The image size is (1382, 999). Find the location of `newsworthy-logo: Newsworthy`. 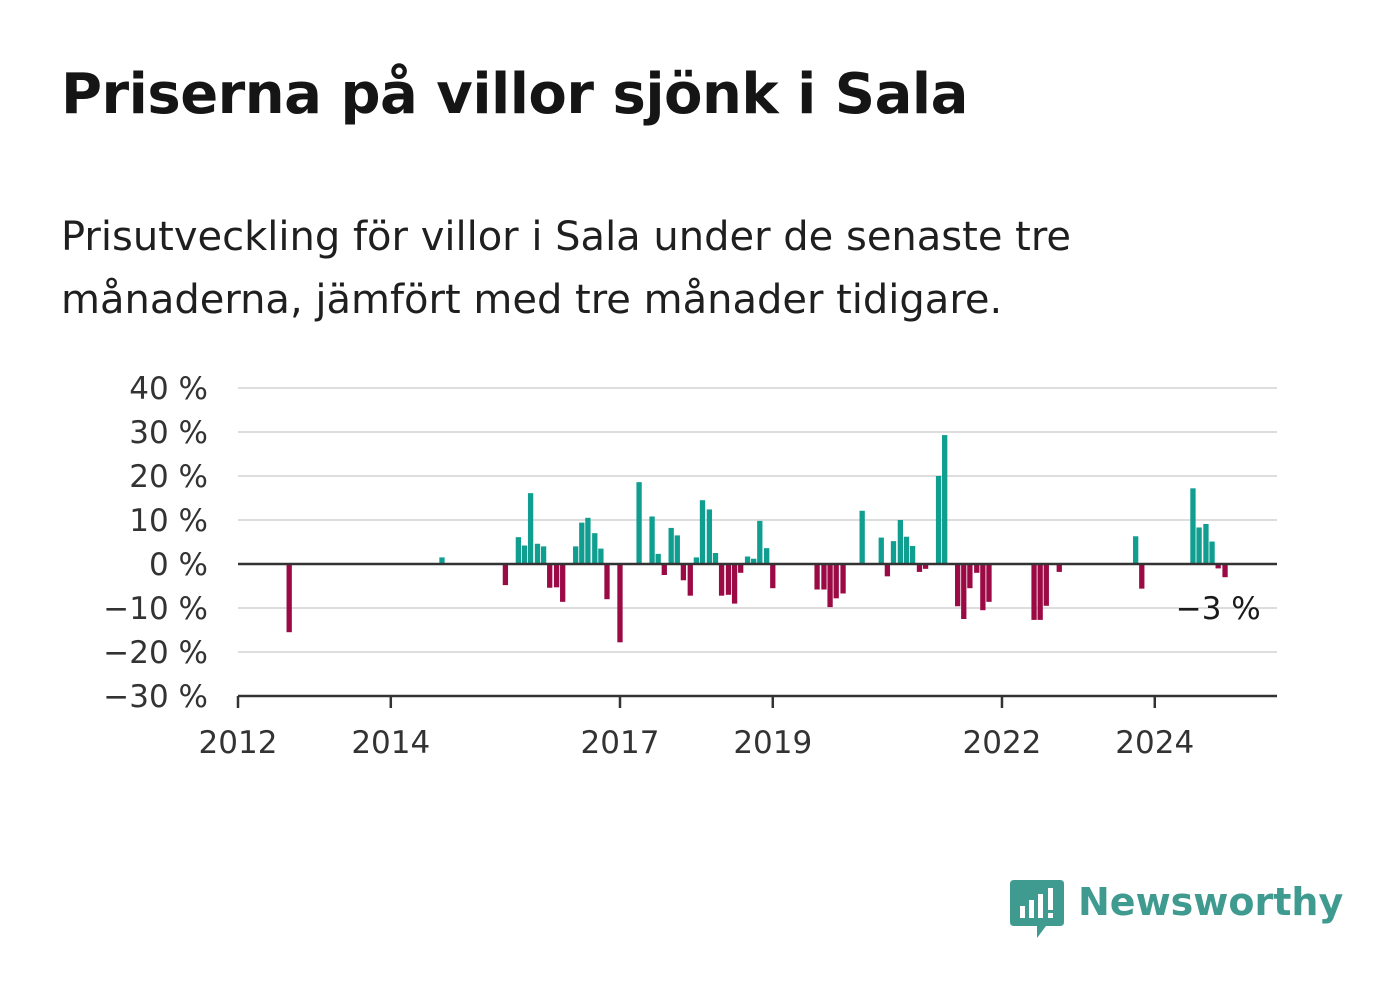

newsworthy-logo: Newsworthy is located at coordinates (1175, 911).